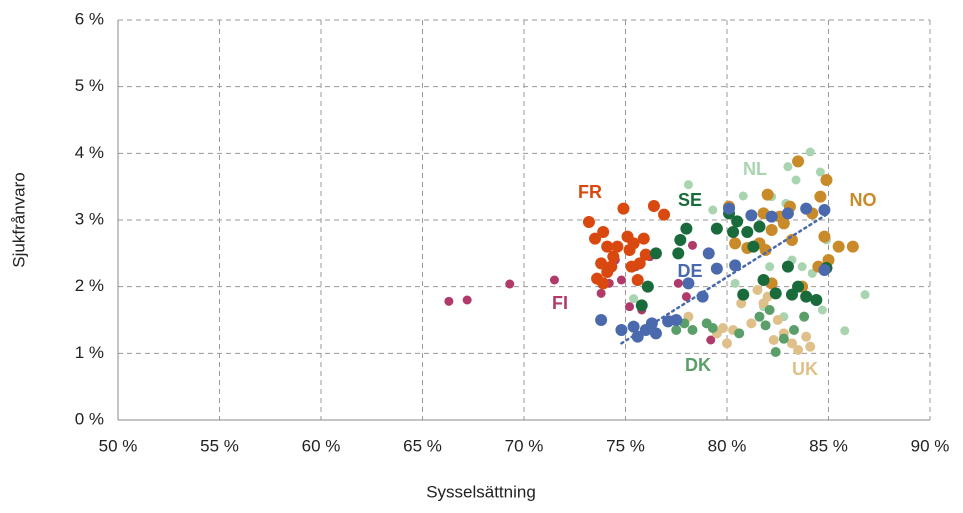  What do you see at coordinates (18, 219) in the screenshot?
I see `y-axis-title: Sjukfrånvaro` at bounding box center [18, 219].